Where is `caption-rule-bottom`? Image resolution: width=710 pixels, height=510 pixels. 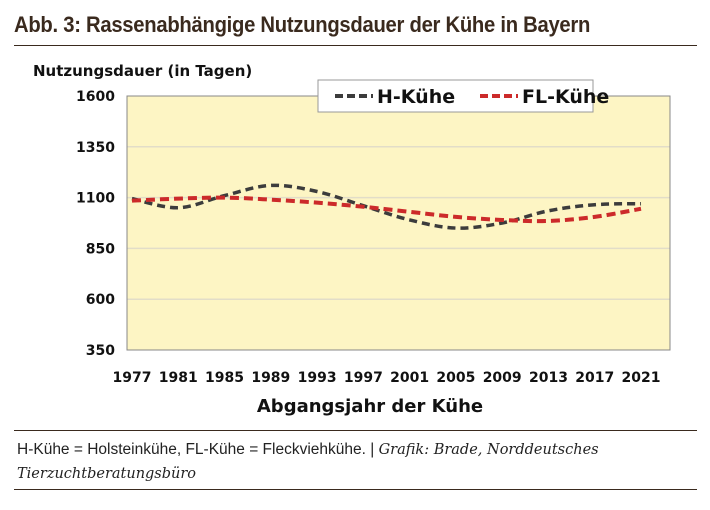 caption-rule-bottom is located at coordinates (355, 489).